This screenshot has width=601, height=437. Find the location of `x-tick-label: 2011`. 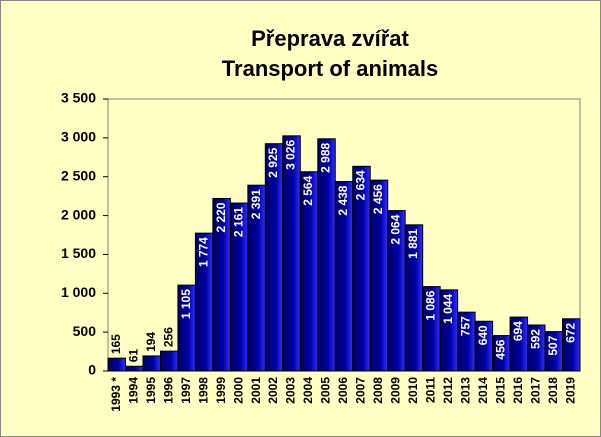

x-tick-label: 2011 is located at coordinates (431, 390).